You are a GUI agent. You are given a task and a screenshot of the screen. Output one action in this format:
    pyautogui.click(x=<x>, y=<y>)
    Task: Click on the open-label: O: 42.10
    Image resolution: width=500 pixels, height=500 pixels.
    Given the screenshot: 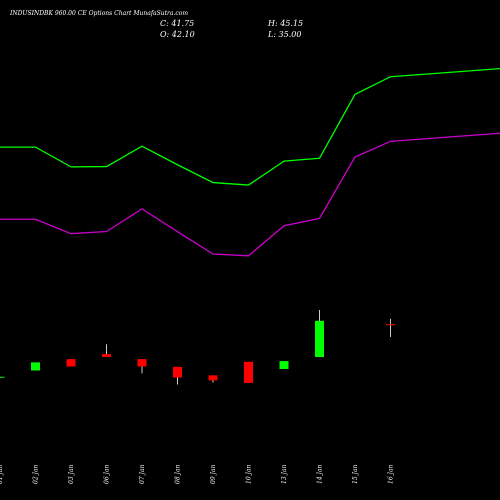 What is the action you would take?
    pyautogui.click(x=177, y=34)
    